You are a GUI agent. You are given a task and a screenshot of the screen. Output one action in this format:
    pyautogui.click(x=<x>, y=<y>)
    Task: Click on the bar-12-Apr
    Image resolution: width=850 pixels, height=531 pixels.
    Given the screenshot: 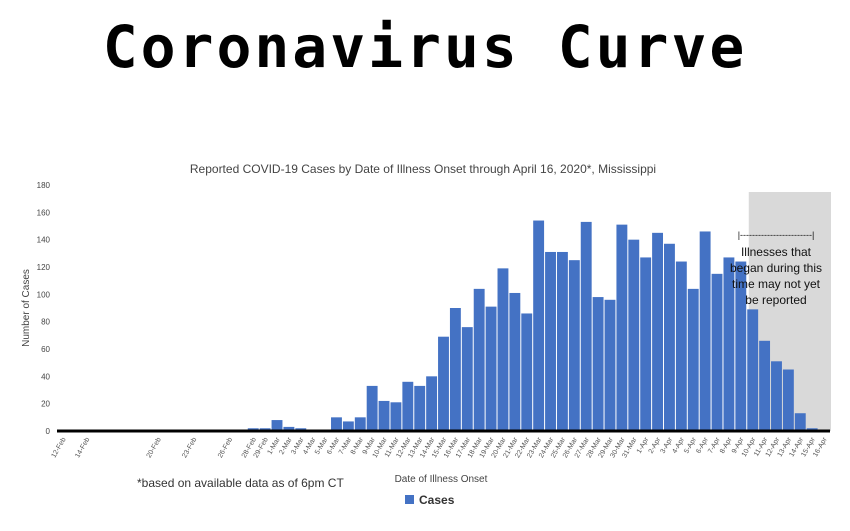 What is the action you would take?
    pyautogui.click(x=776, y=396)
    